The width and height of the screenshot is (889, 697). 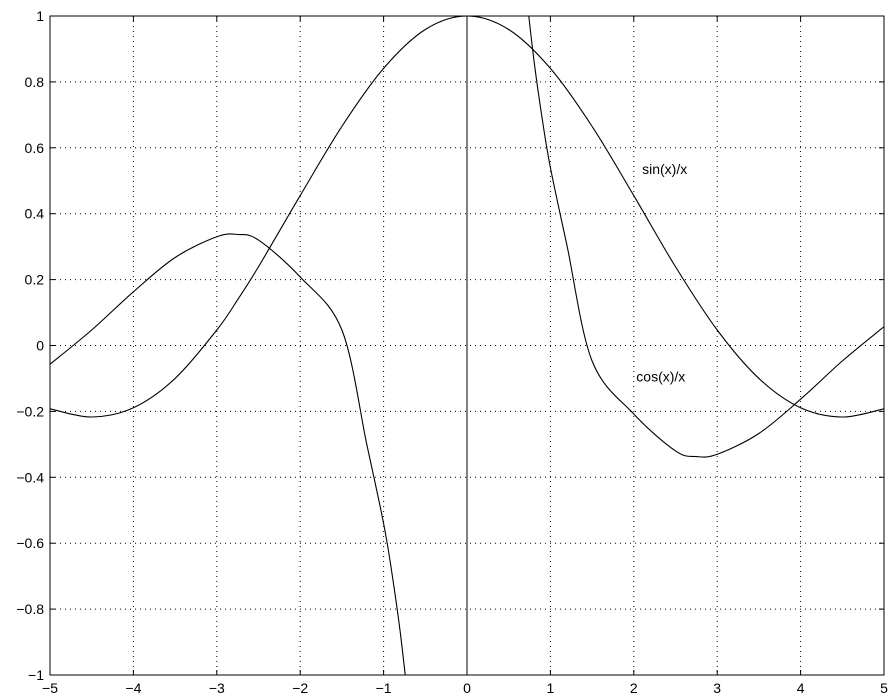 What do you see at coordinates (40, 346) in the screenshot?
I see `y-tick-label: 0` at bounding box center [40, 346].